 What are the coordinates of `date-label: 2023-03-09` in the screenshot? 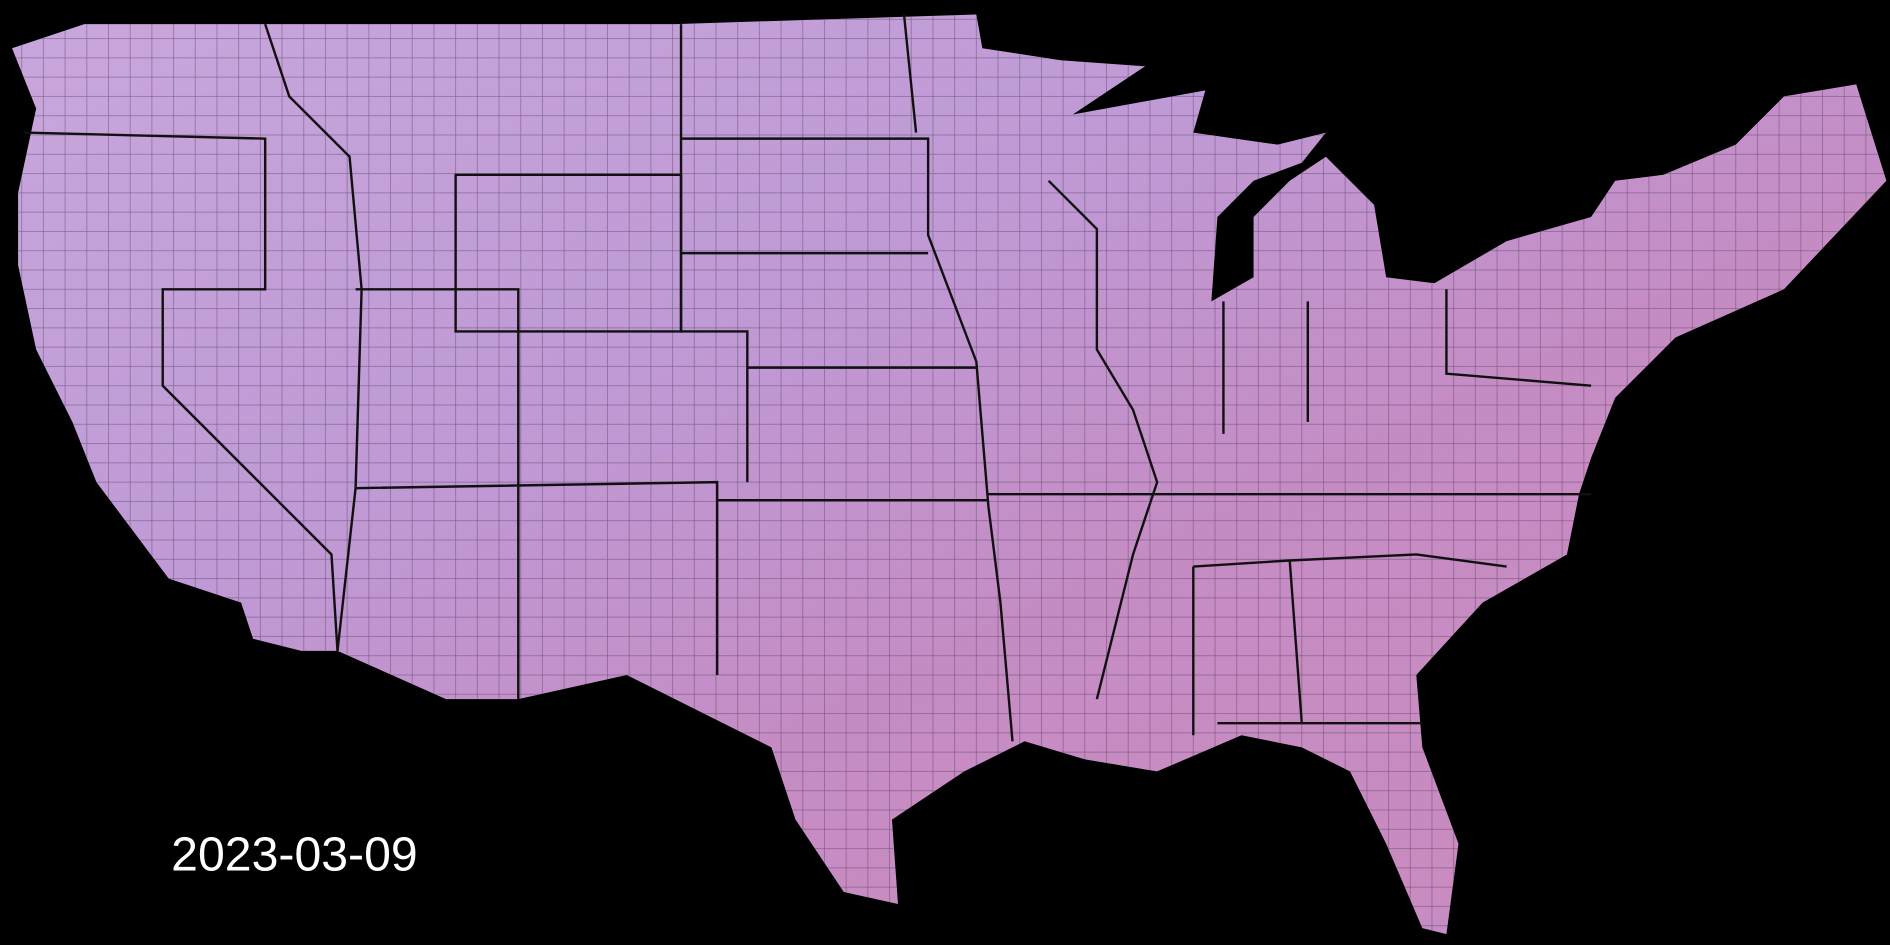 It's located at (294, 854).